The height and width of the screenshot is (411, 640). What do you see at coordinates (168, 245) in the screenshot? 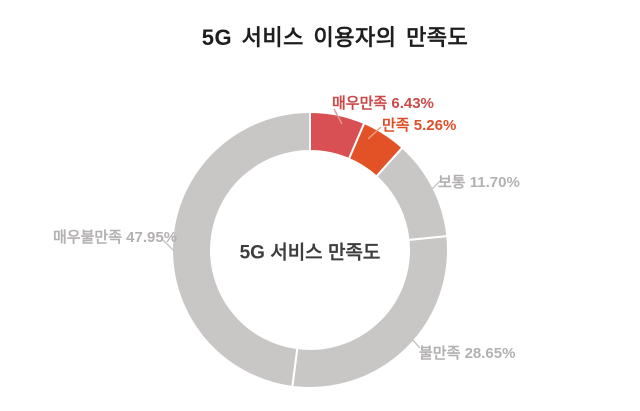
I see `leader-line-very-dissatisfied` at bounding box center [168, 245].